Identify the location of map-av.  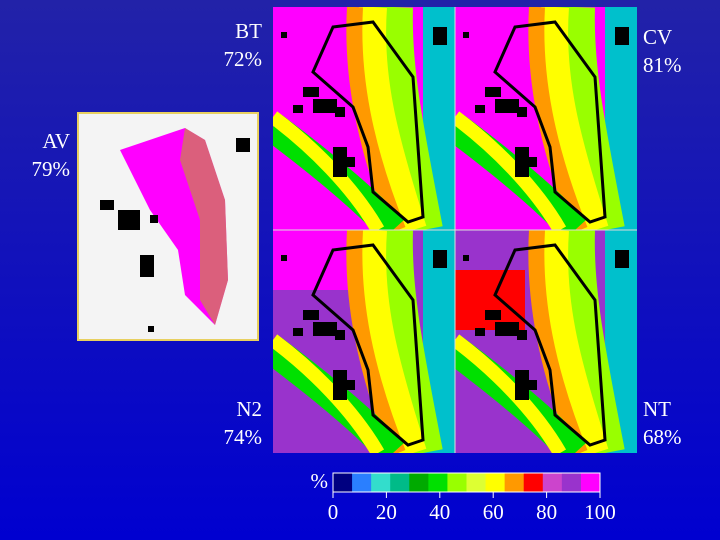
(168, 226).